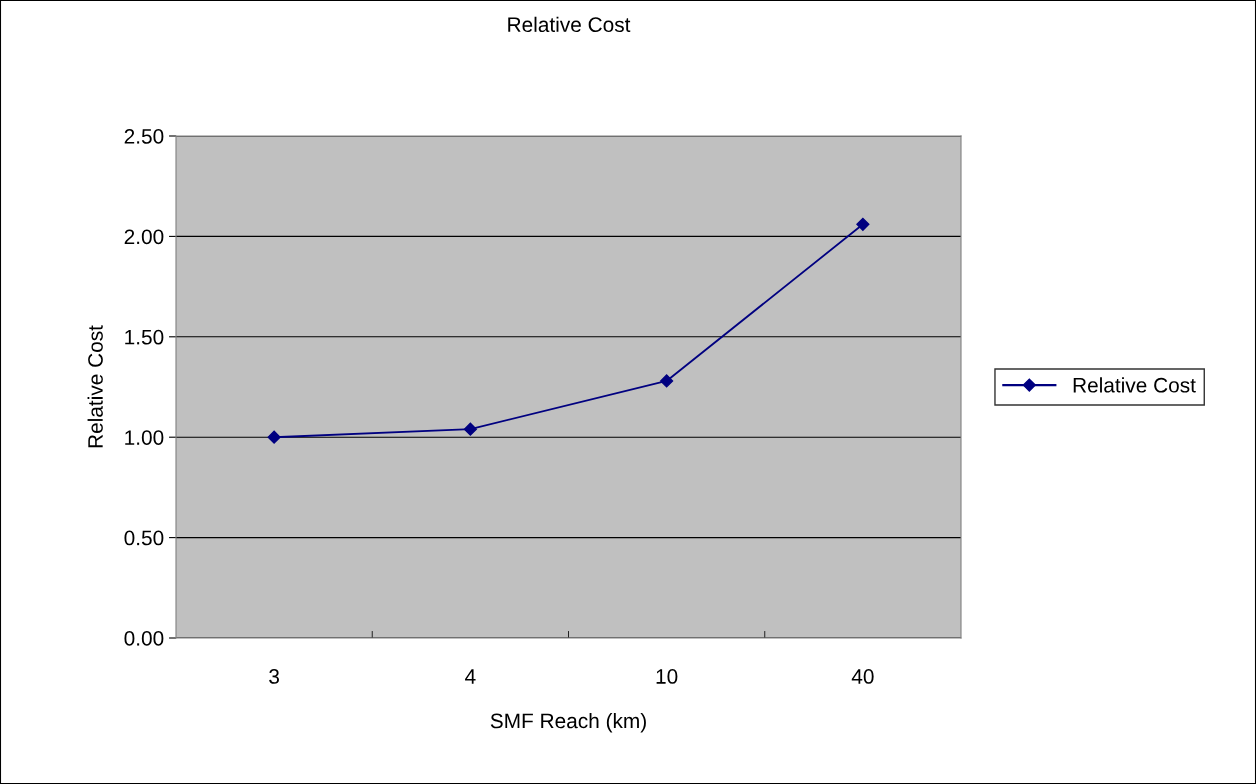  What do you see at coordinates (667, 676) in the screenshot?
I see `x-tick-label: 10` at bounding box center [667, 676].